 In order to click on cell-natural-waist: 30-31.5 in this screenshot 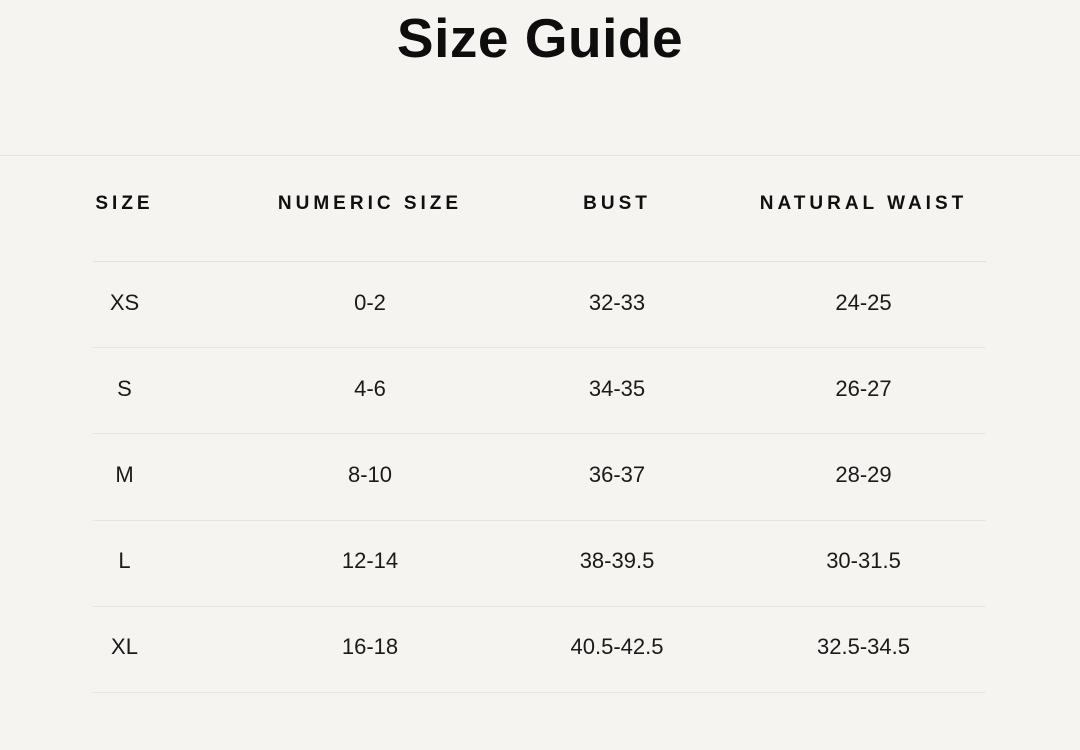, I will do `click(863, 561)`.